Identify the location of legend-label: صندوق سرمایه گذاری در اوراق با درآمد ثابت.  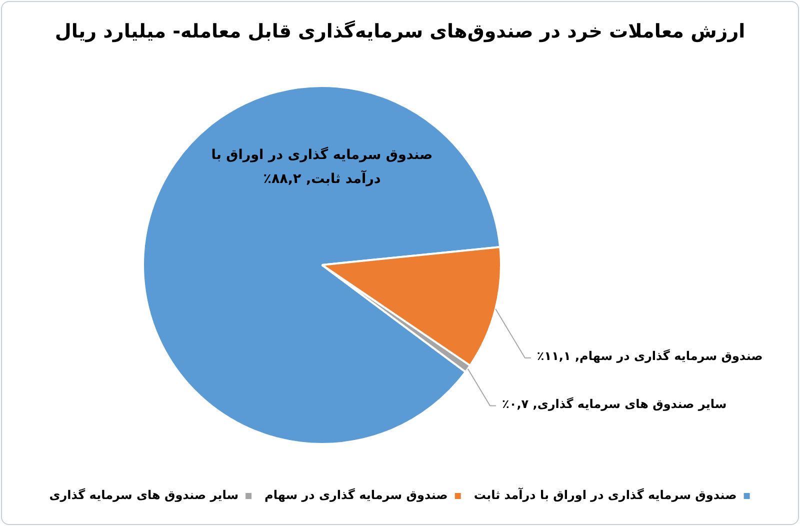
(605, 494).